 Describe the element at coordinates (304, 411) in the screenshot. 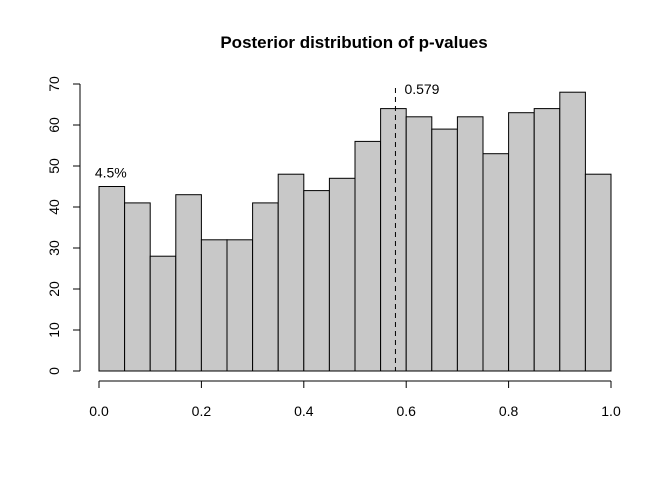

I see `x-tick-label: 0.4` at that location.